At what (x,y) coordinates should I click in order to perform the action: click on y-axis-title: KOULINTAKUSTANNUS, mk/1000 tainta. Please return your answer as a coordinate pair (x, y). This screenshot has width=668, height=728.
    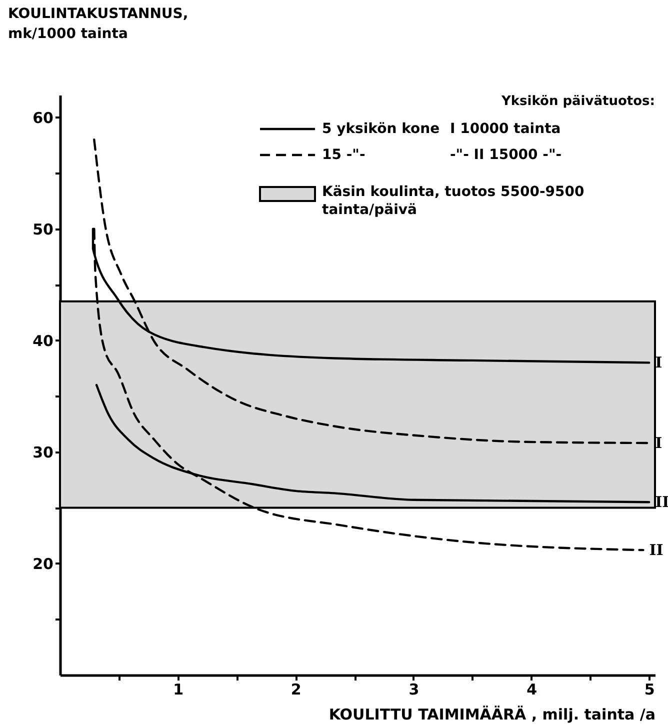
    Looking at the image, I should click on (98, 24).